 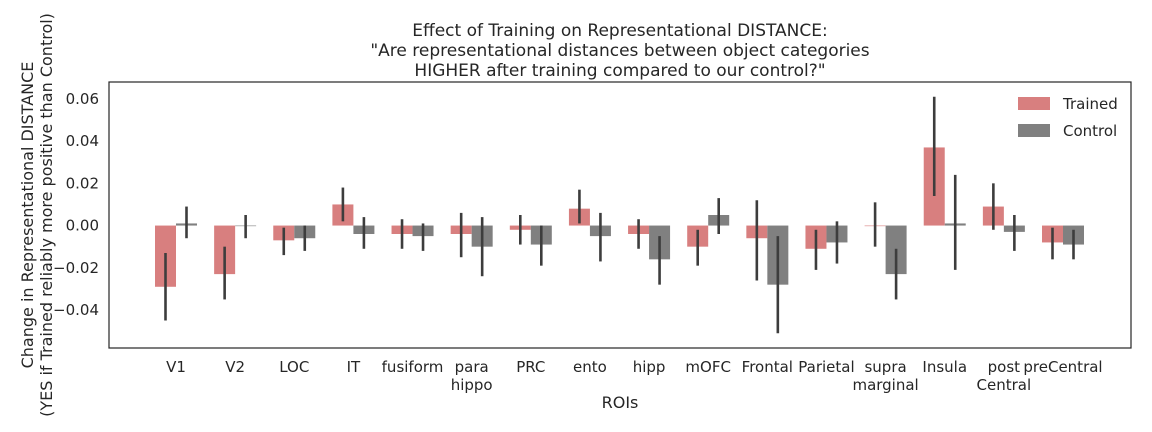 What do you see at coordinates (1090, 131) in the screenshot?
I see `legend-label-control: Control` at bounding box center [1090, 131].